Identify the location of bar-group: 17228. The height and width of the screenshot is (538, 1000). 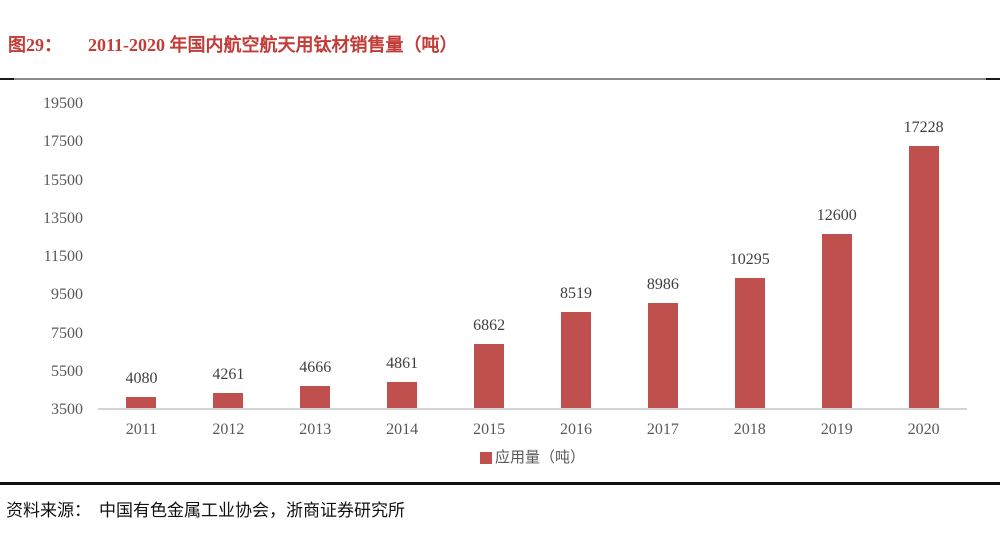
(923, 251).